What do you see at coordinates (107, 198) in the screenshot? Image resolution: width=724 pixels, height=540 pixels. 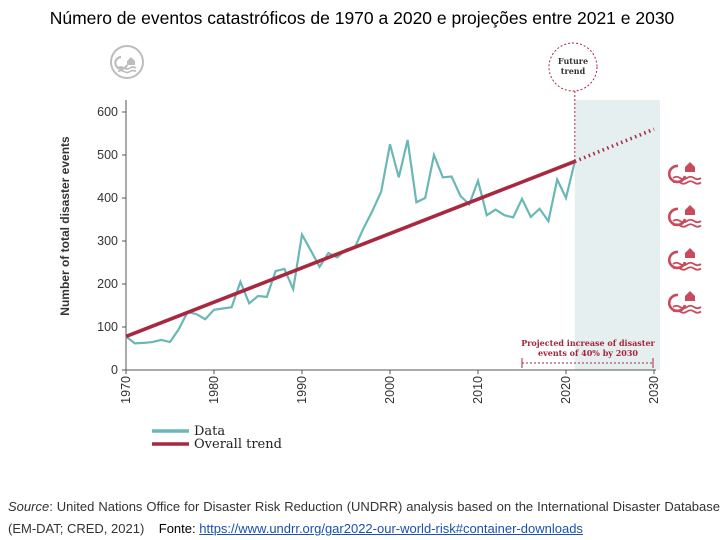 I see `y-tick-label: 400` at bounding box center [107, 198].